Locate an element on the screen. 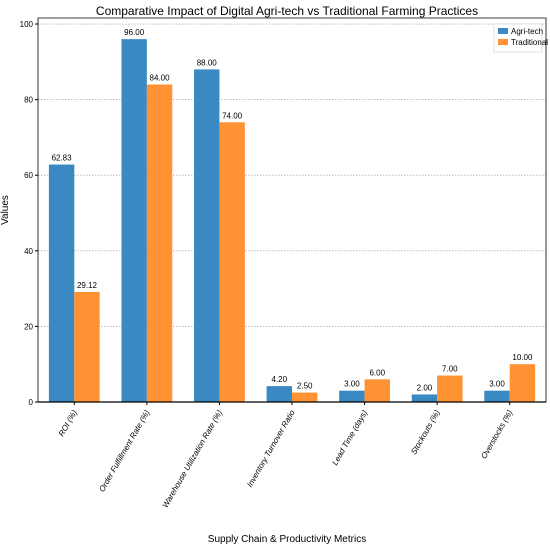 The image size is (550, 555). x-tick-label: Warehouse Utilization Rate (%) is located at coordinates (193, 458).